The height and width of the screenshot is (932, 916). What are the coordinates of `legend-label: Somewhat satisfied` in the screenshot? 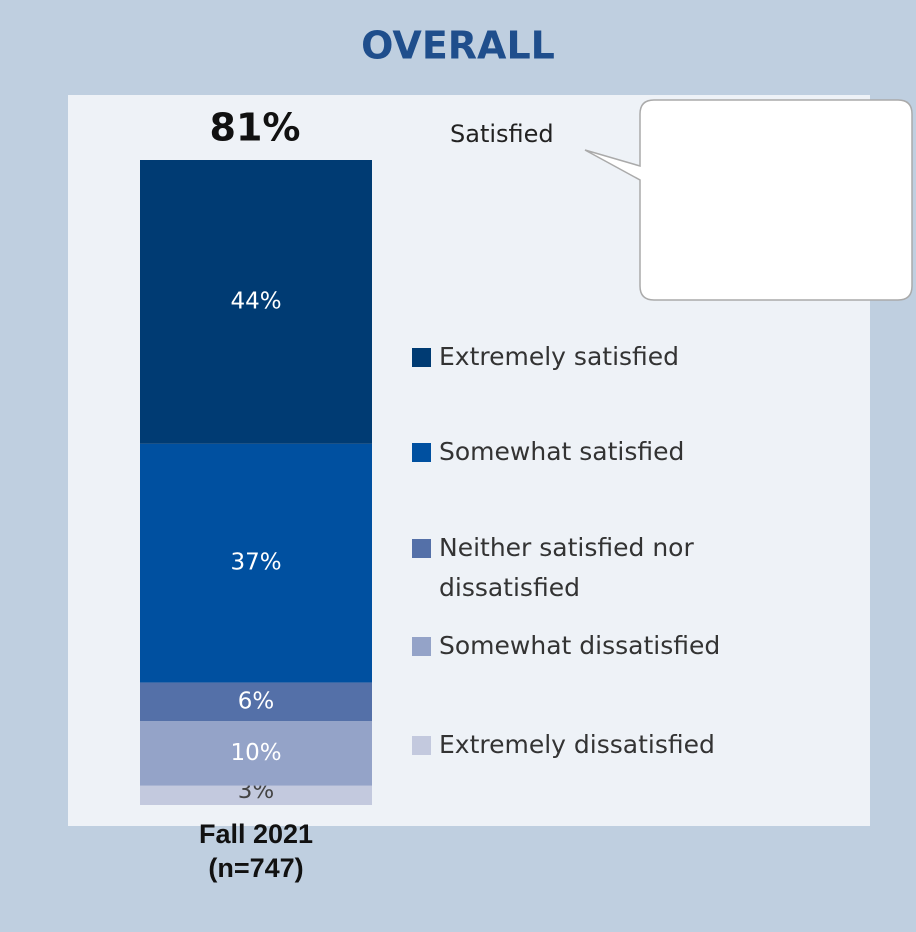 It's located at (562, 451).